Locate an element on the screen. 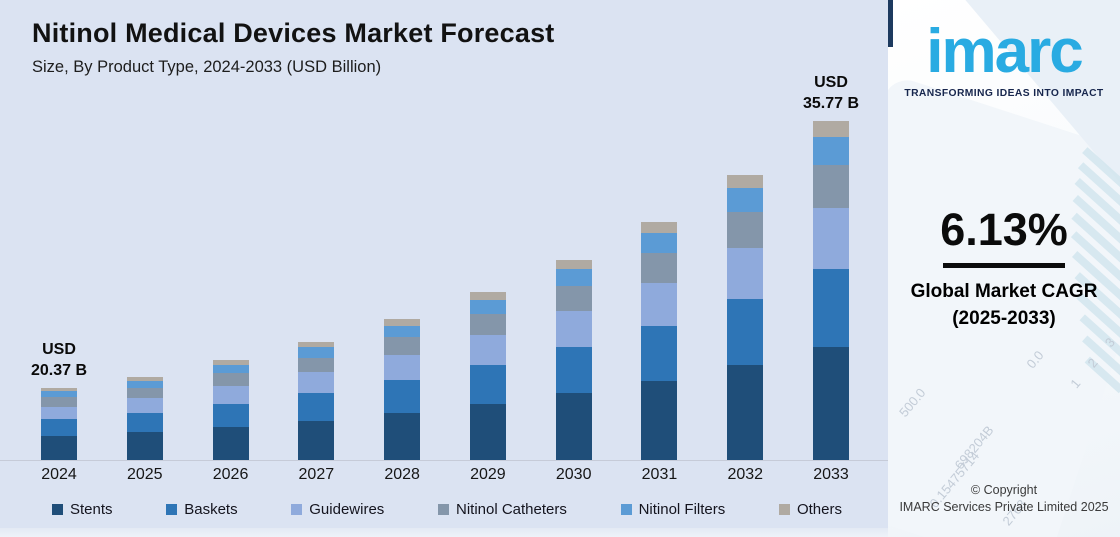 The image size is (1120, 537). x-axis-label-2027: 2027 is located at coordinates (316, 474).